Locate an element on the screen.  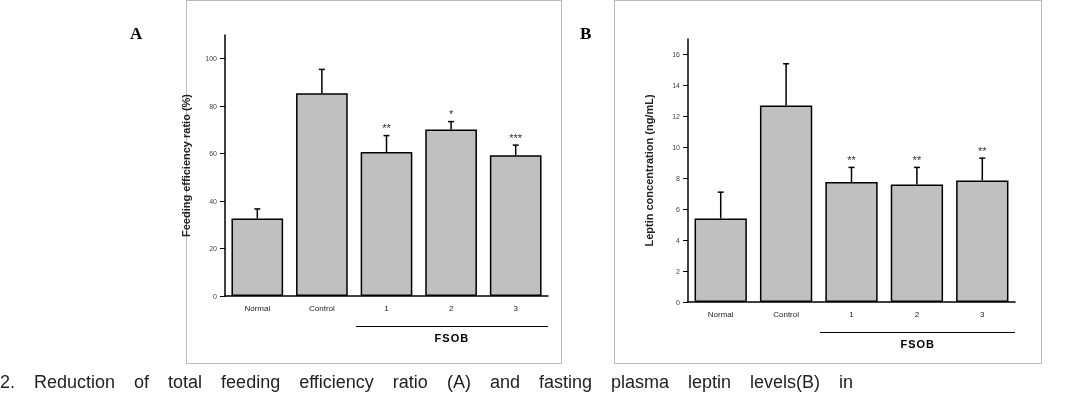
chart-title: A is located at coordinates (136, 33).